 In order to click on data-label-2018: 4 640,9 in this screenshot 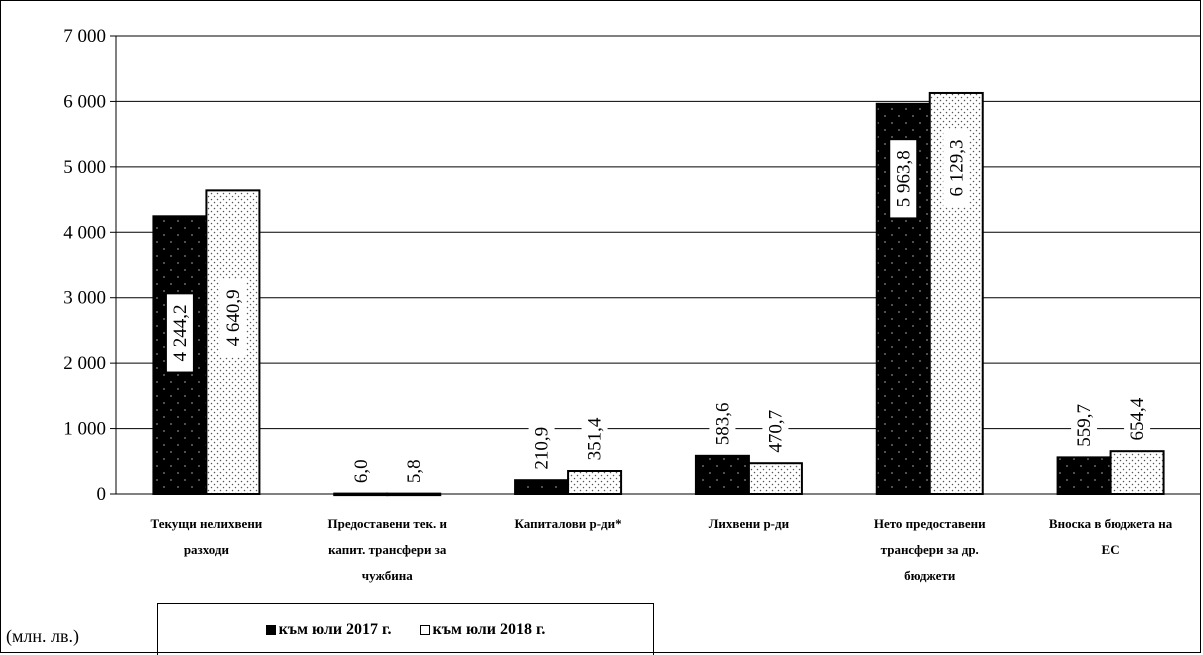, I will do `click(232, 318)`.